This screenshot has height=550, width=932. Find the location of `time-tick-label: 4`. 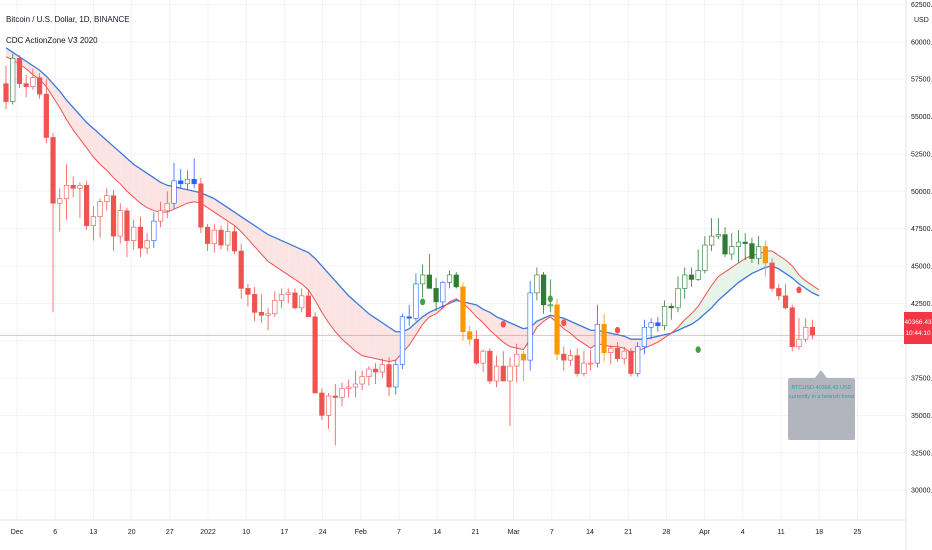

time-tick-label: 4 is located at coordinates (743, 532).